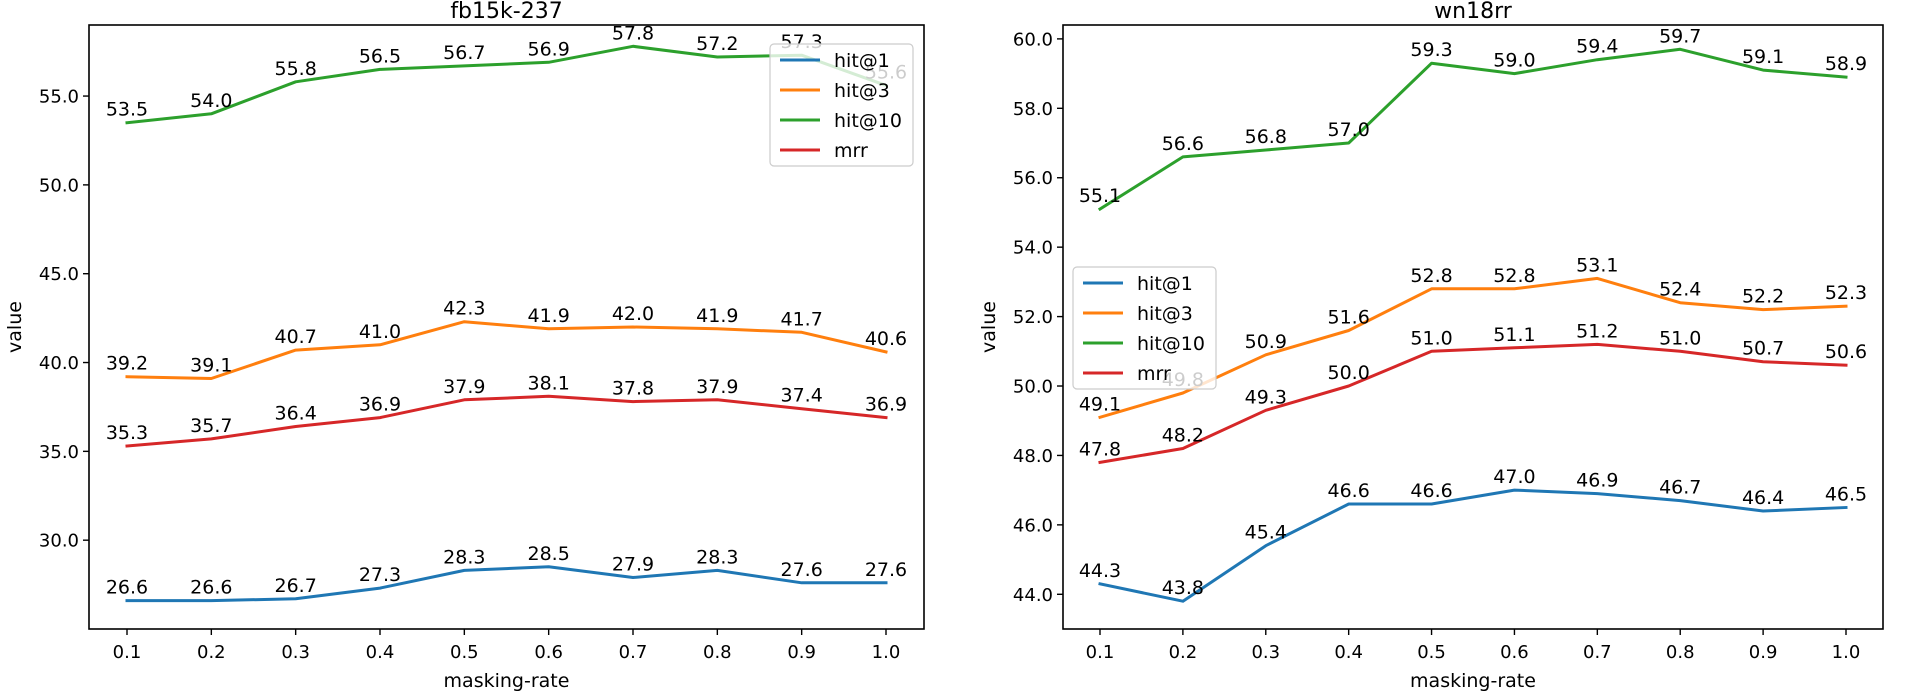 The height and width of the screenshot is (697, 1906). I want to click on left-data-label: 37.8, so click(633, 389).